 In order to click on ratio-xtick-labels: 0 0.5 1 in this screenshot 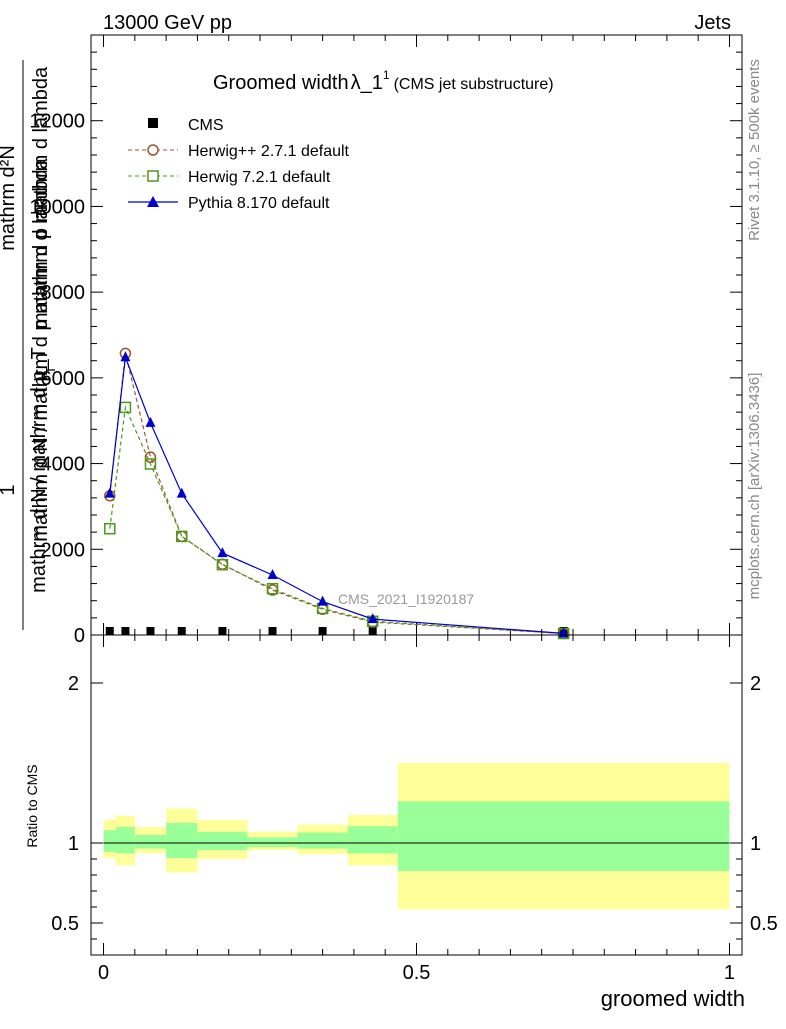, I will do `click(416, 973)`.